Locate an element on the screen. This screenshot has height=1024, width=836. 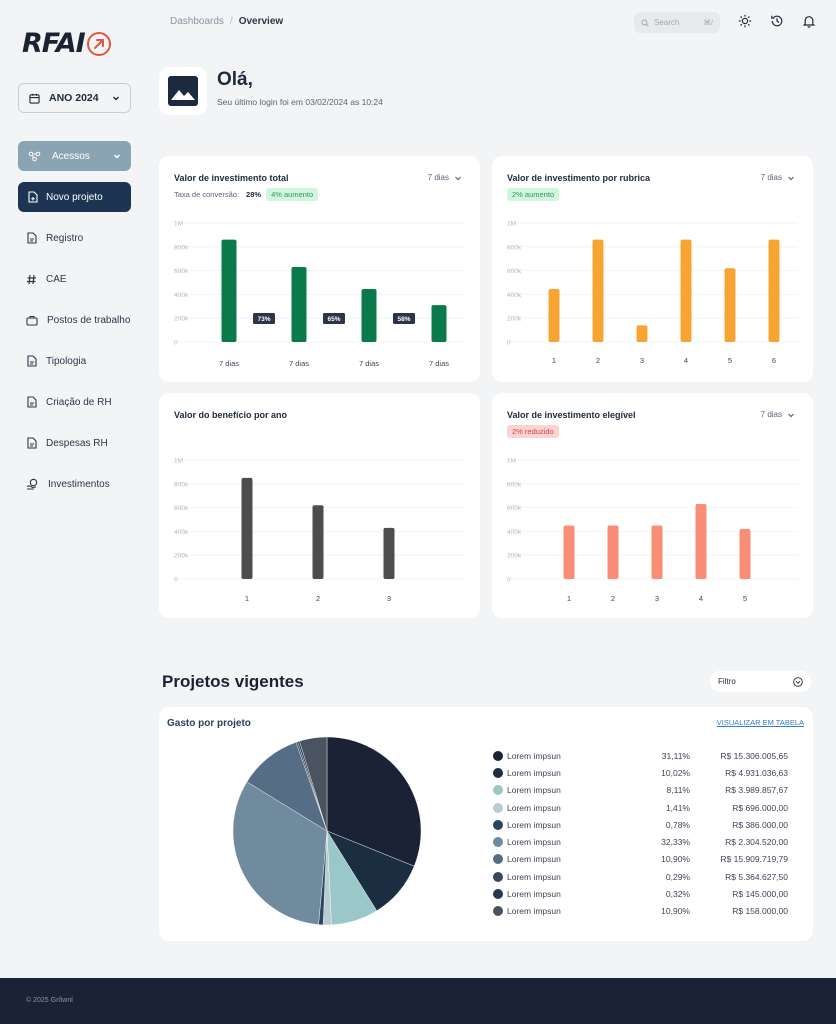
y-tick-label: 1M is located at coordinates (511, 224).